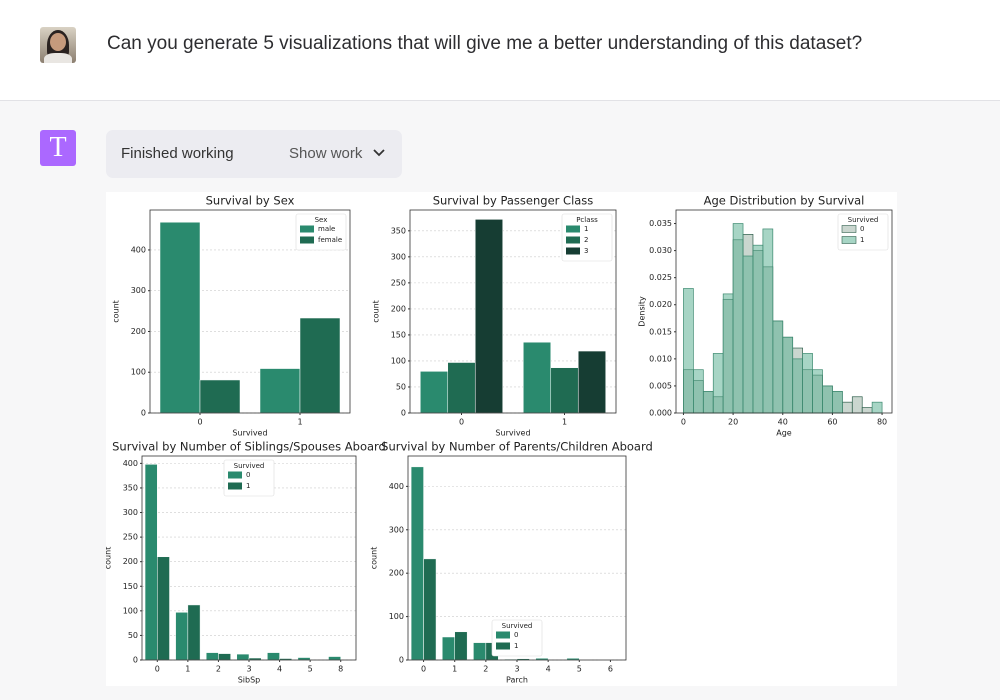 Image resolution: width=1000 pixels, height=700 pixels. I want to click on y-tick-label: 0.025, so click(660, 277).